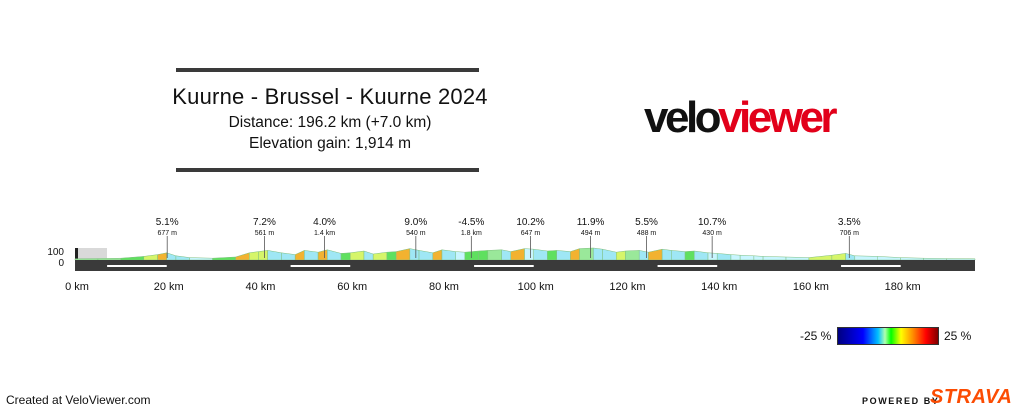  Describe the element at coordinates (55, 252) in the screenshot. I see `y-tick-label: 100` at that location.